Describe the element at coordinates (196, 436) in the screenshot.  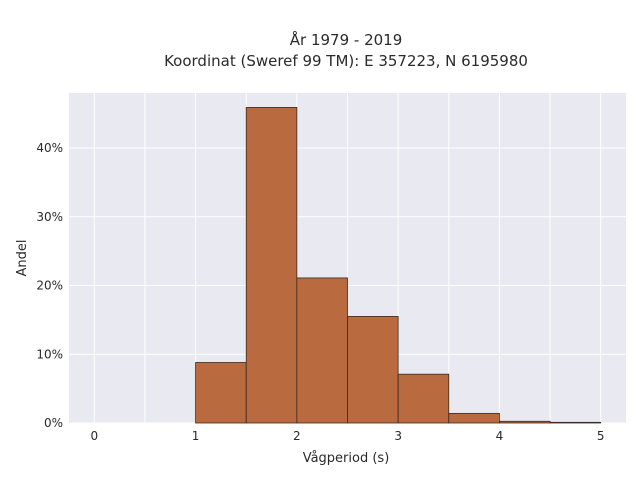
I see `x-tick-label: 1` at that location.